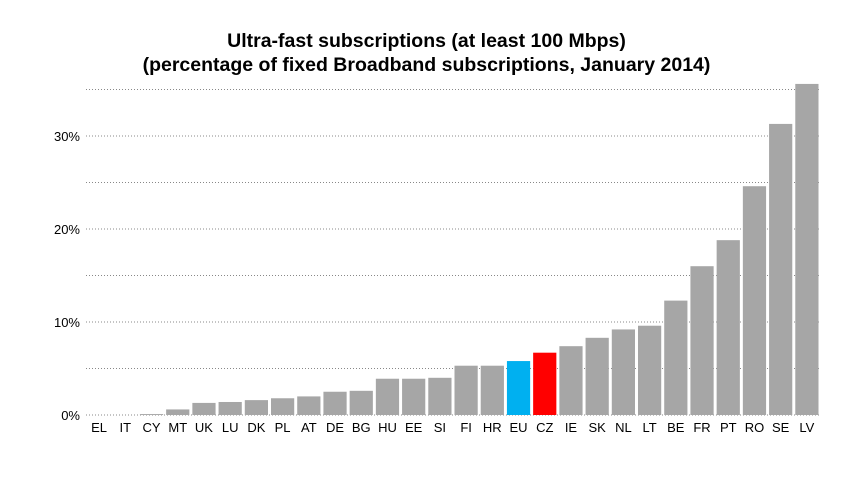  I want to click on bar-ee, so click(414, 396).